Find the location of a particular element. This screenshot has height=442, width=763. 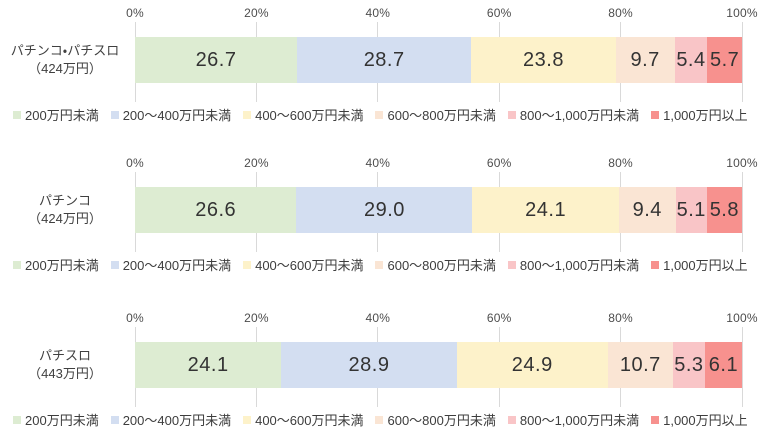

bar-segment-over-1000: 5.7 is located at coordinates (724, 60).